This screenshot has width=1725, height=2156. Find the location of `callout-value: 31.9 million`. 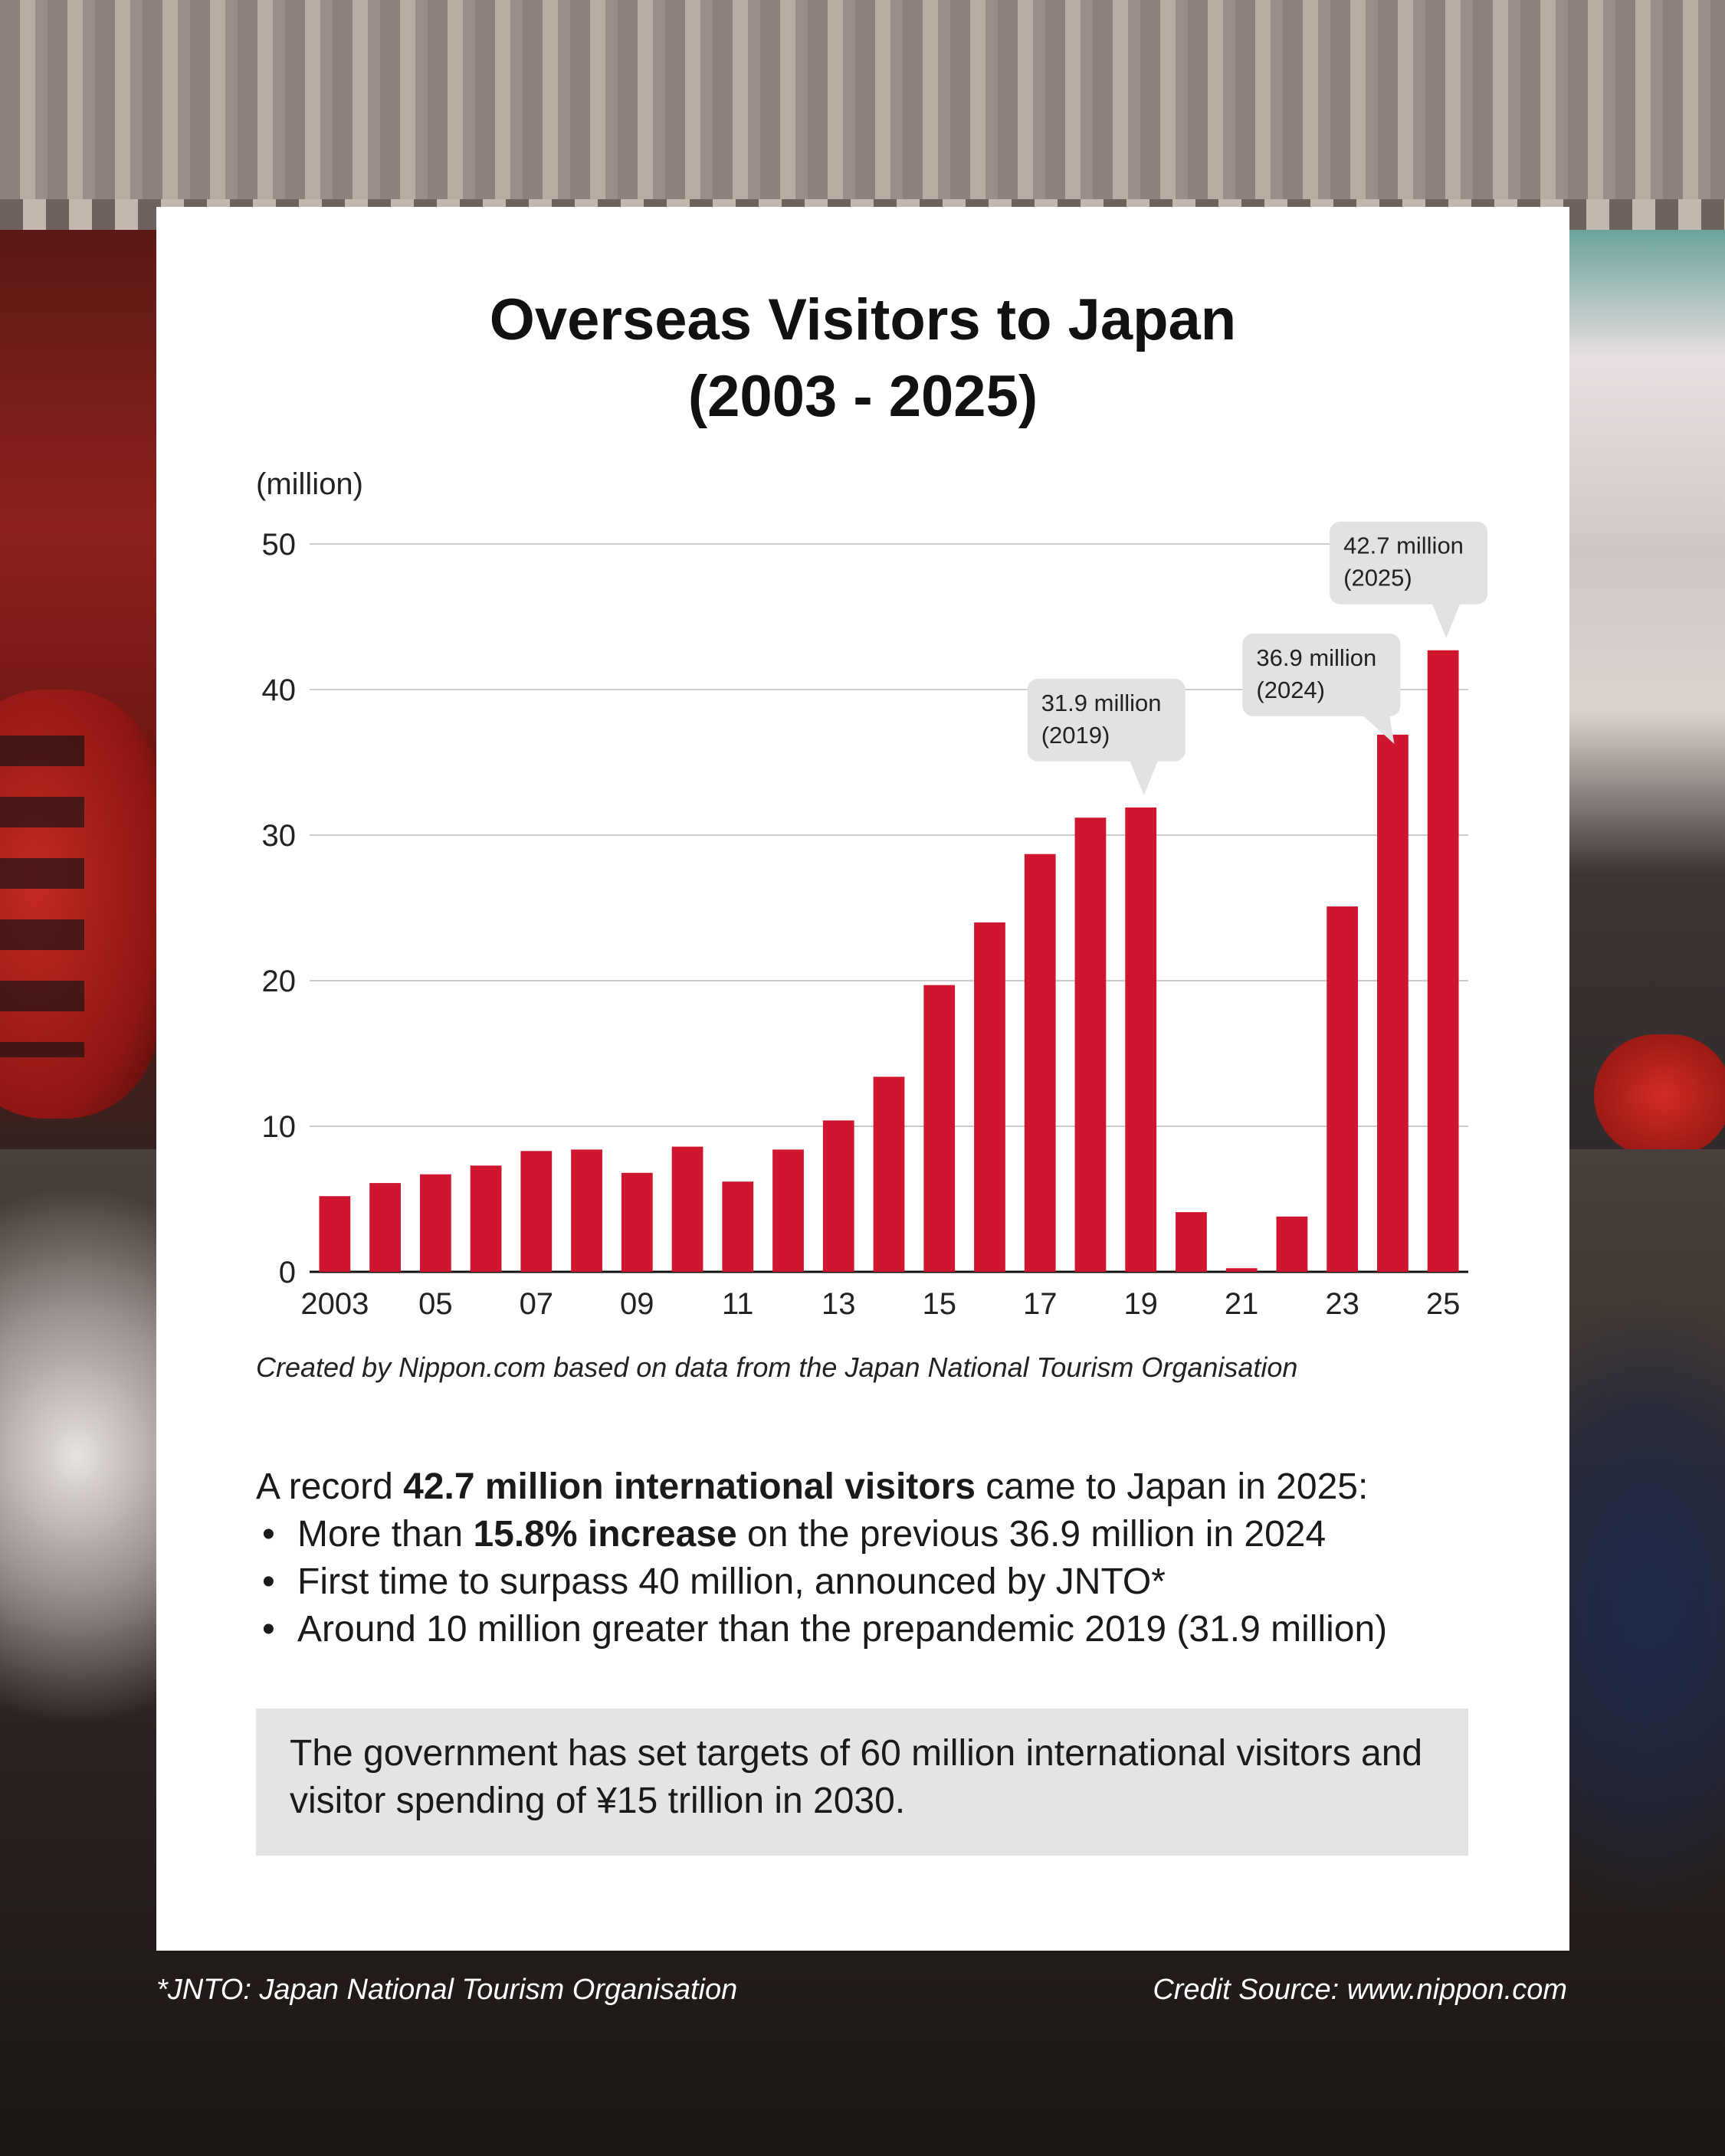

callout-value: 31.9 million is located at coordinates (1101, 703).